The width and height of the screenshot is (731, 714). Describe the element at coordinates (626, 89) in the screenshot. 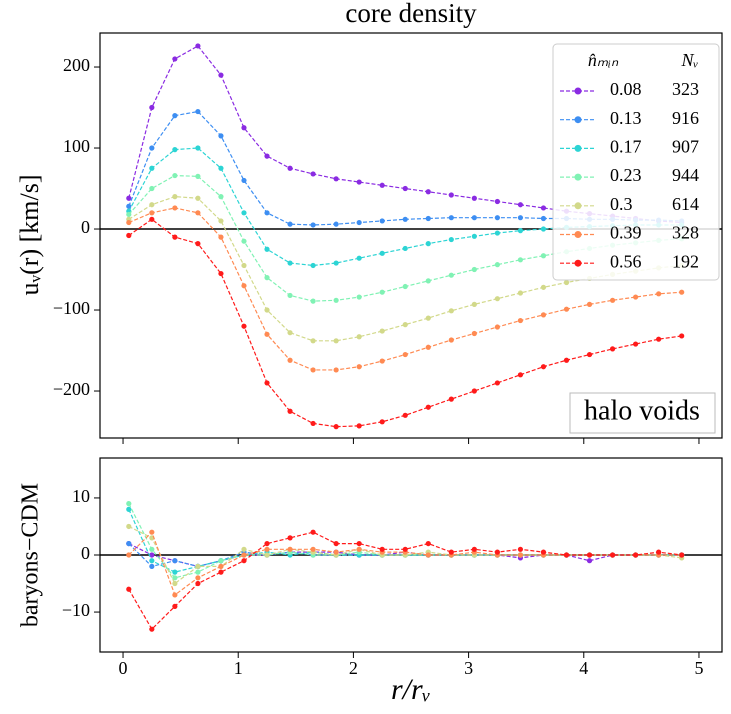

I see `legend-label: 0.08` at that location.